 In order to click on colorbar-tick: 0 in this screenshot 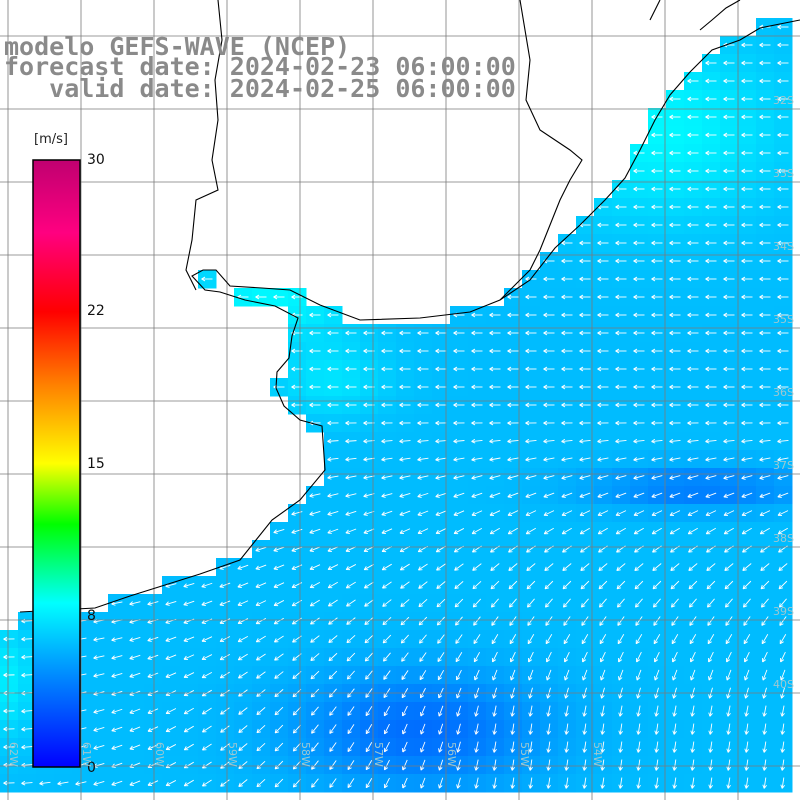, I will do `click(91, 768)`.